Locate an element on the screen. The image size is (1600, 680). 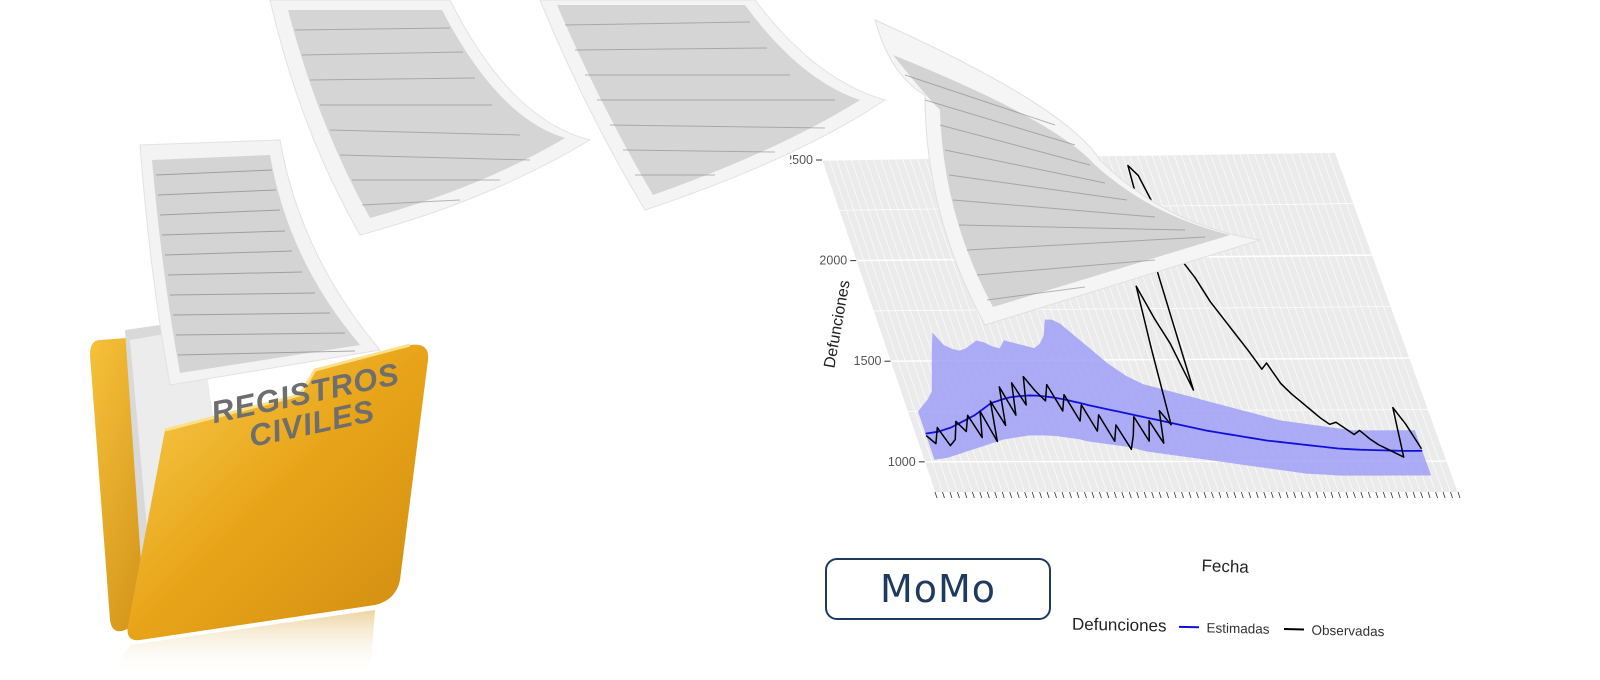
series-line-observadas is located at coordinates (1174, 311).